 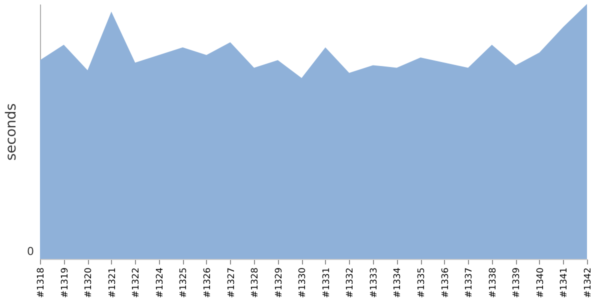 I want to click on x-tick-label: #1322, so click(x=137, y=283).